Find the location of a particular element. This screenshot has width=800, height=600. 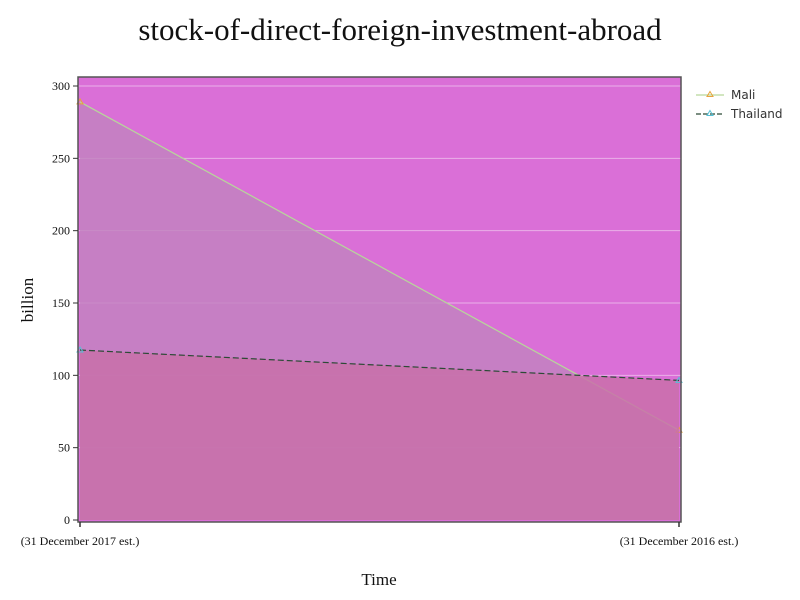

legend-item-thailand: Thailand is located at coordinates (739, 114).